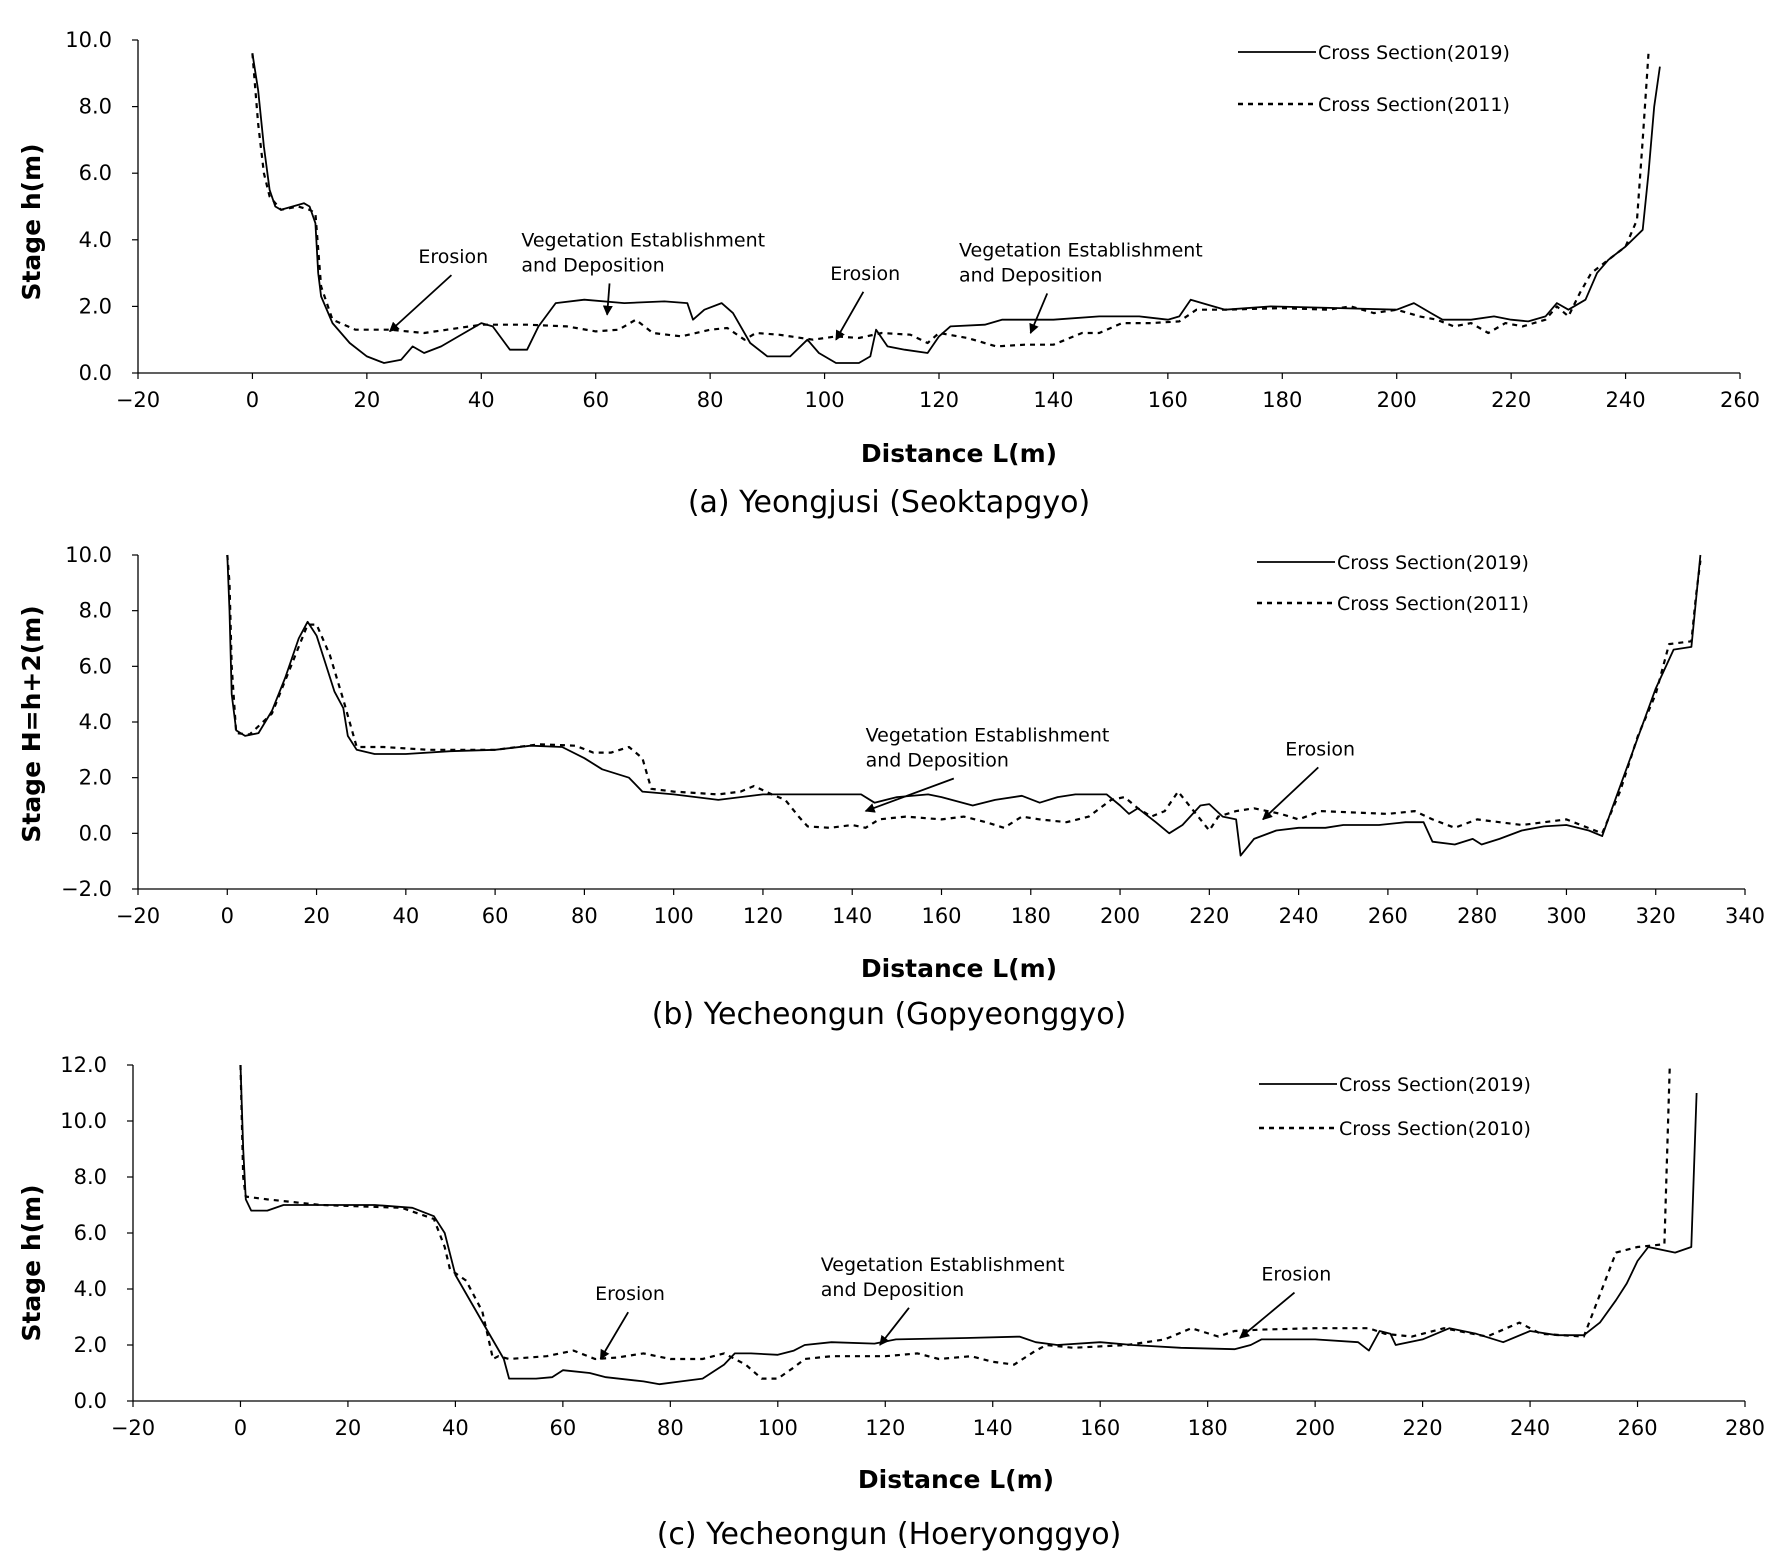 This screenshot has height=1564, width=1791. I want to click on panel-caption: (c) Yecheongun (Hoeryonggyo), so click(889, 1534).